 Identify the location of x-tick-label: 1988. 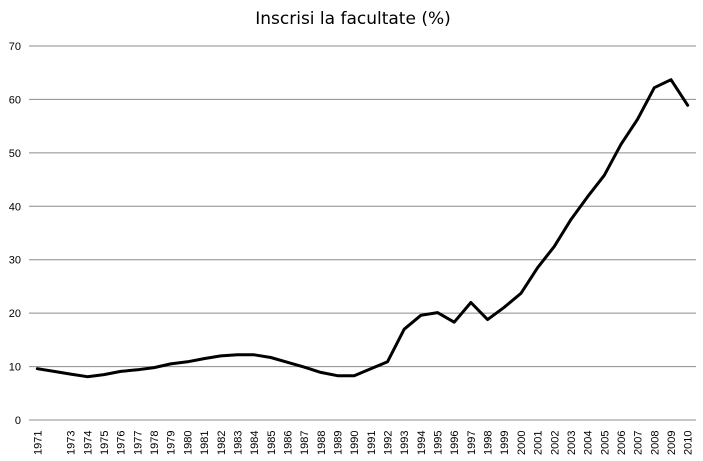
(322, 443).